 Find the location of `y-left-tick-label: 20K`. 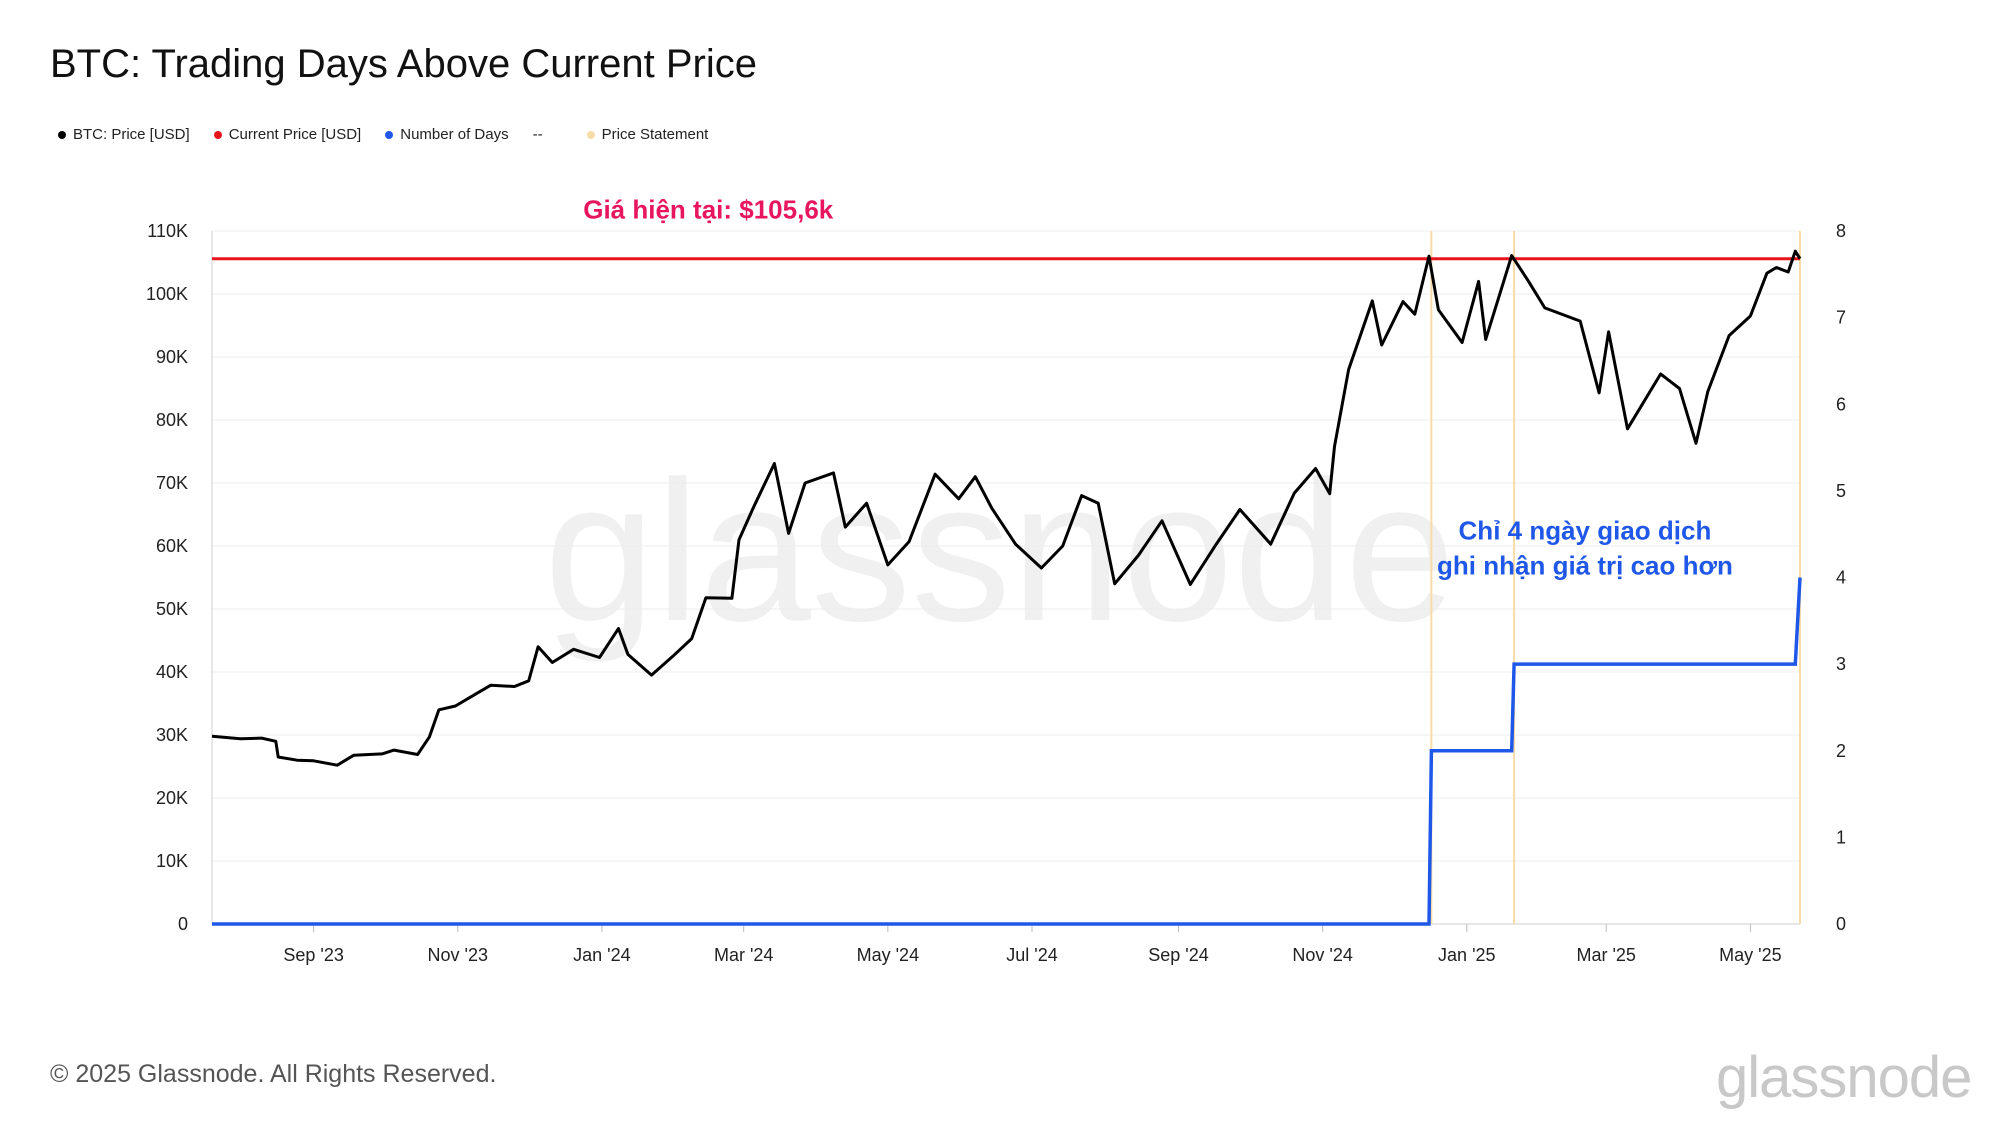

y-left-tick-label: 20K is located at coordinates (172, 798).